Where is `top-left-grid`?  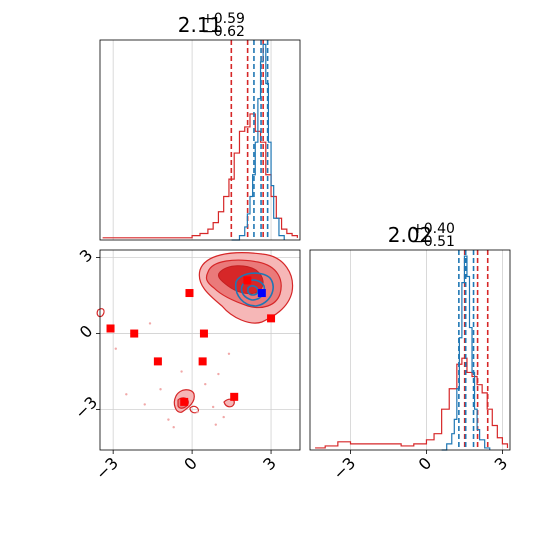
top-left-grid is located at coordinates (192, 140).